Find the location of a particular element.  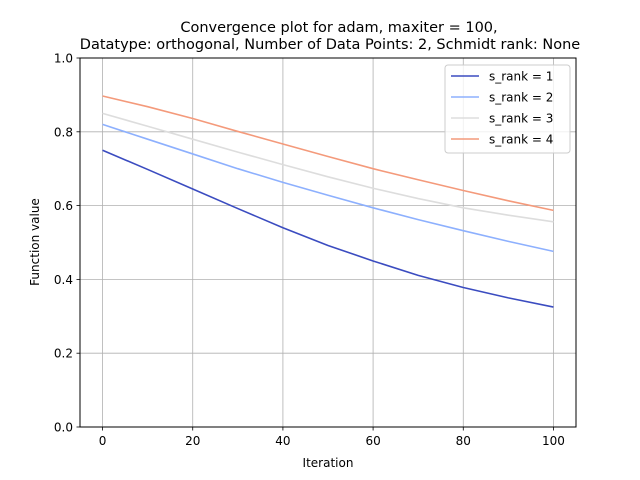

x-axis-label: Iteration is located at coordinates (328, 463).